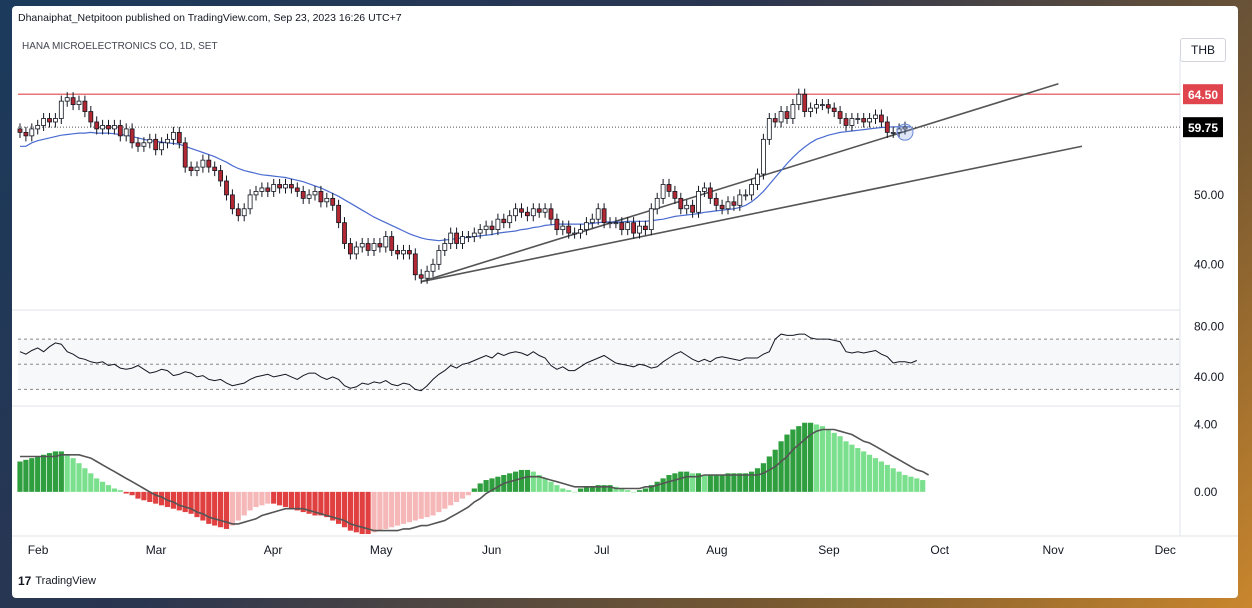  Describe the element at coordinates (381, 550) in the screenshot. I see `time-tick-label: May` at that location.